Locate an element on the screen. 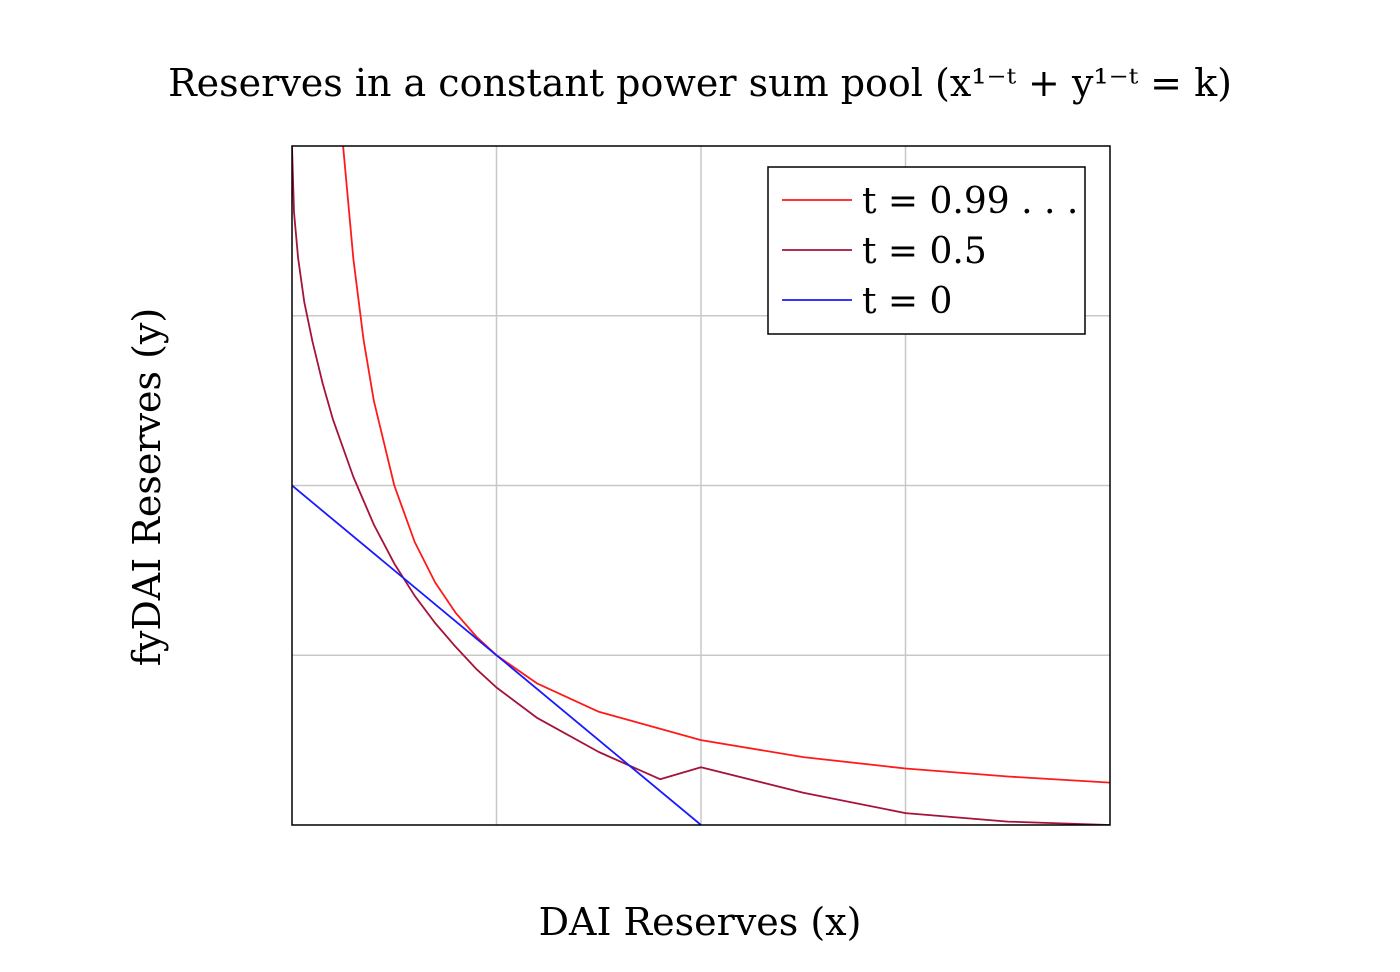 Image resolution: width=1400 pixels, height=972 pixels. legend-items: t = 0.99 . . . t = 0.5 t = 0 is located at coordinates (930, 251).